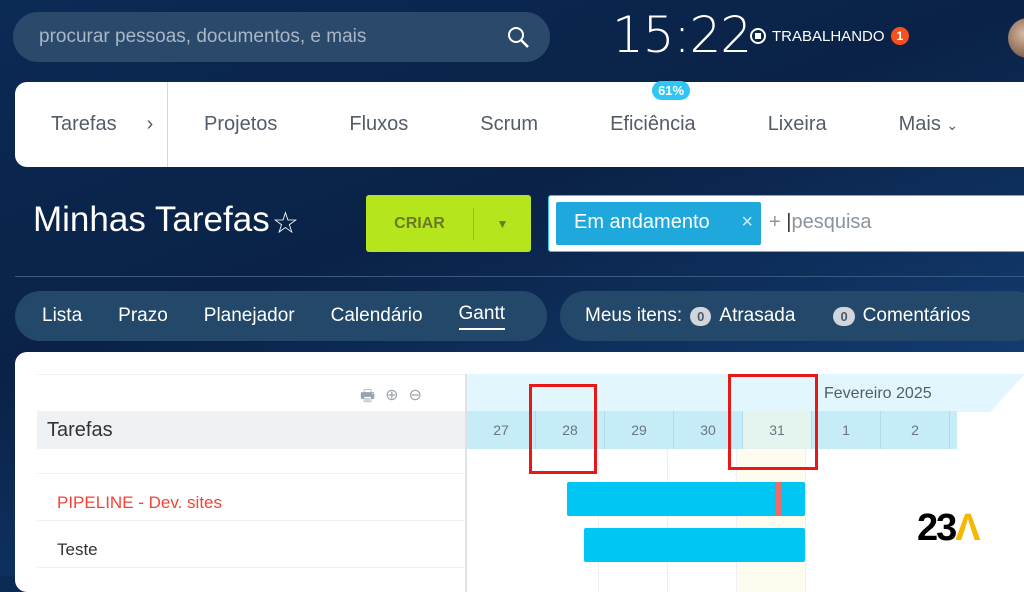 This screenshot has width=1024, height=592. I want to click on nav-item-tarefas: Tarefas ›, so click(91, 124).